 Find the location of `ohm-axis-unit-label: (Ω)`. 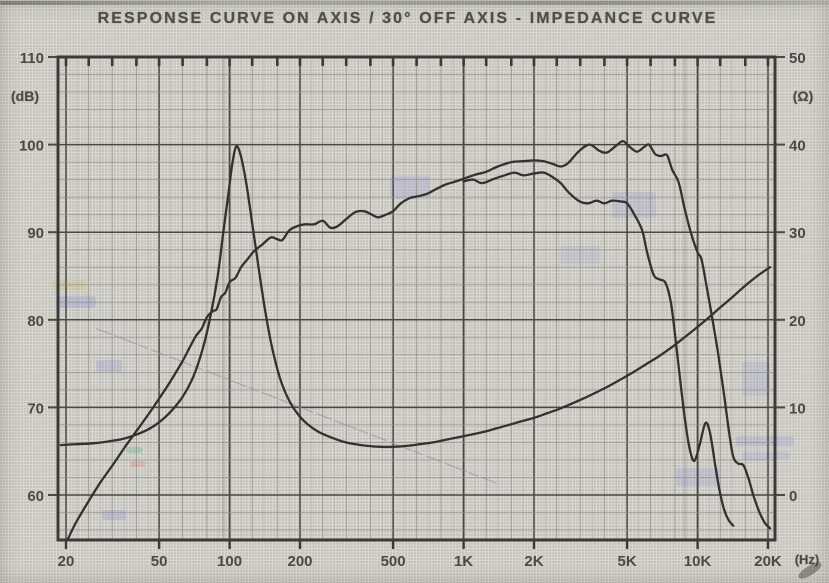

ohm-axis-unit-label: (Ω) is located at coordinates (803, 96).